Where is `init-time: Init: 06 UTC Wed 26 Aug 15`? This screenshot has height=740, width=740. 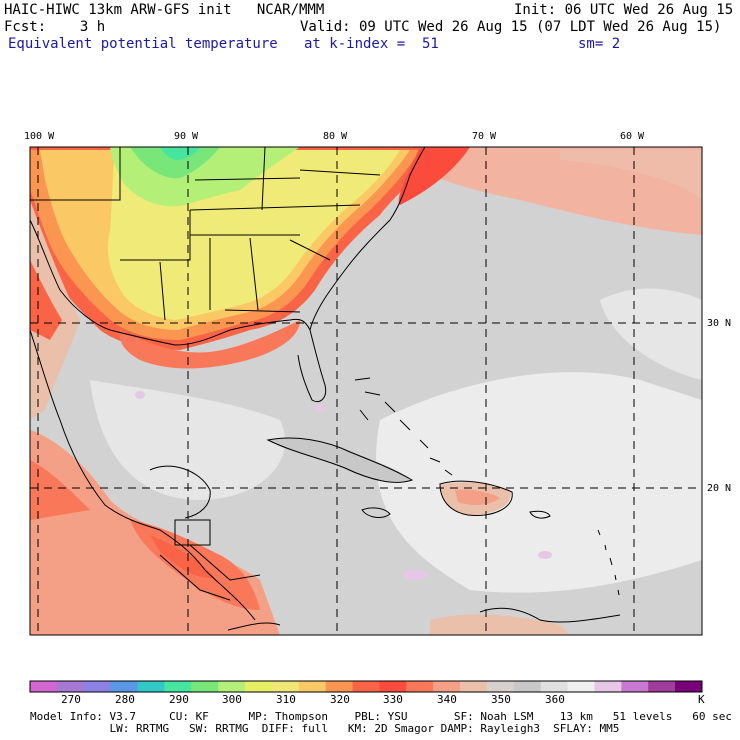 init-time: Init: 06 UTC Wed 26 Aug 15 is located at coordinates (624, 10).